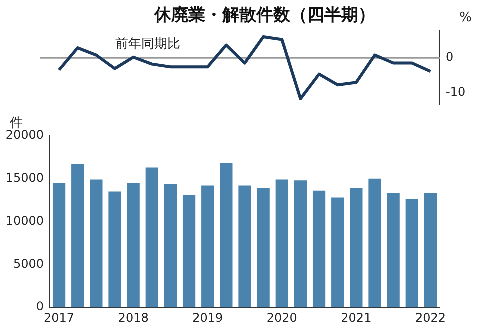  What do you see at coordinates (28, 263) in the screenshot?
I see `y-tick-label: 5000` at bounding box center [28, 263].